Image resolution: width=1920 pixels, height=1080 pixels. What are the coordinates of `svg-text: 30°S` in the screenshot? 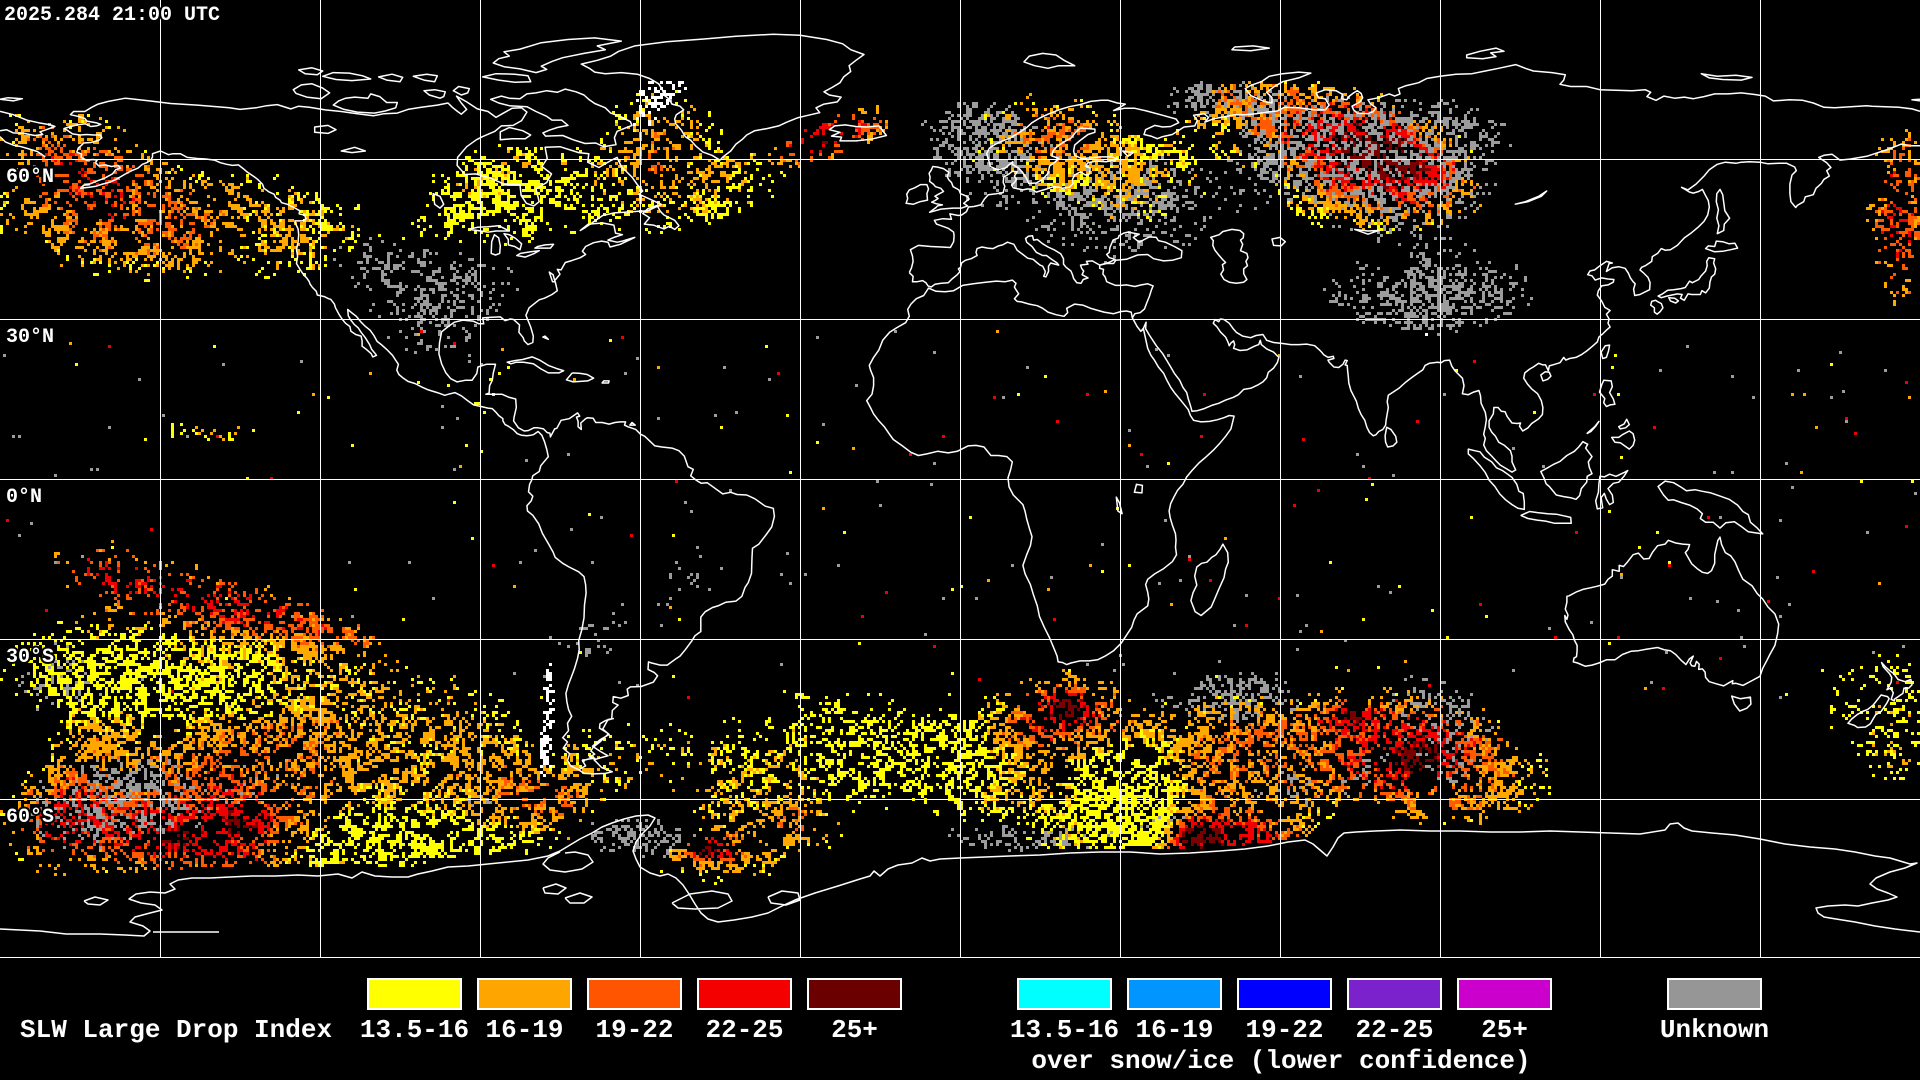 It's located at (30, 657).